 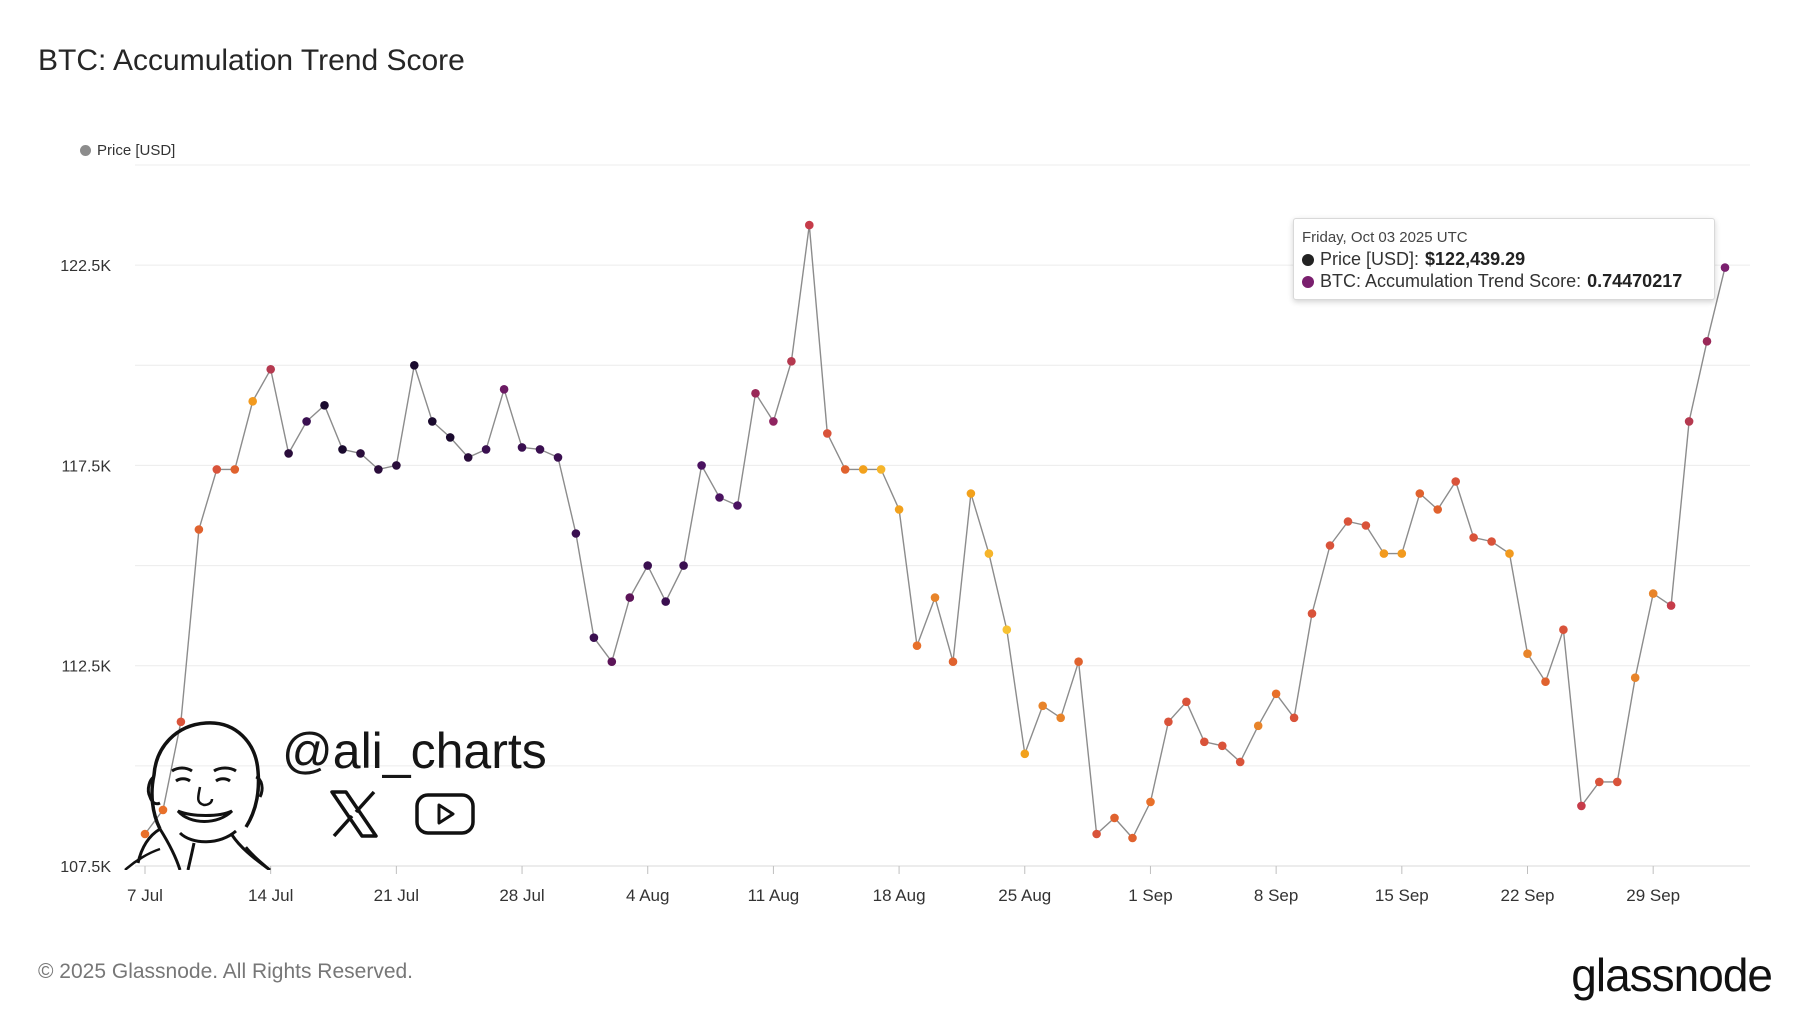 What do you see at coordinates (414, 751) in the screenshot?
I see `watermark-handle: @ali_charts` at bounding box center [414, 751].